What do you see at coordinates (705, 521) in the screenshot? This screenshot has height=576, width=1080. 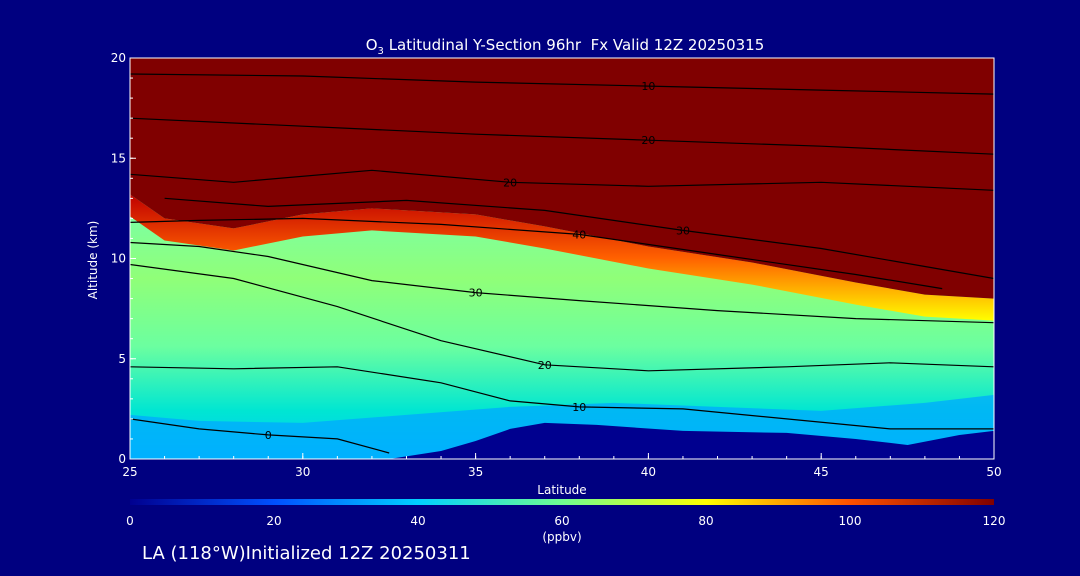 I see `colorbar-tick-label: 80` at bounding box center [705, 521].